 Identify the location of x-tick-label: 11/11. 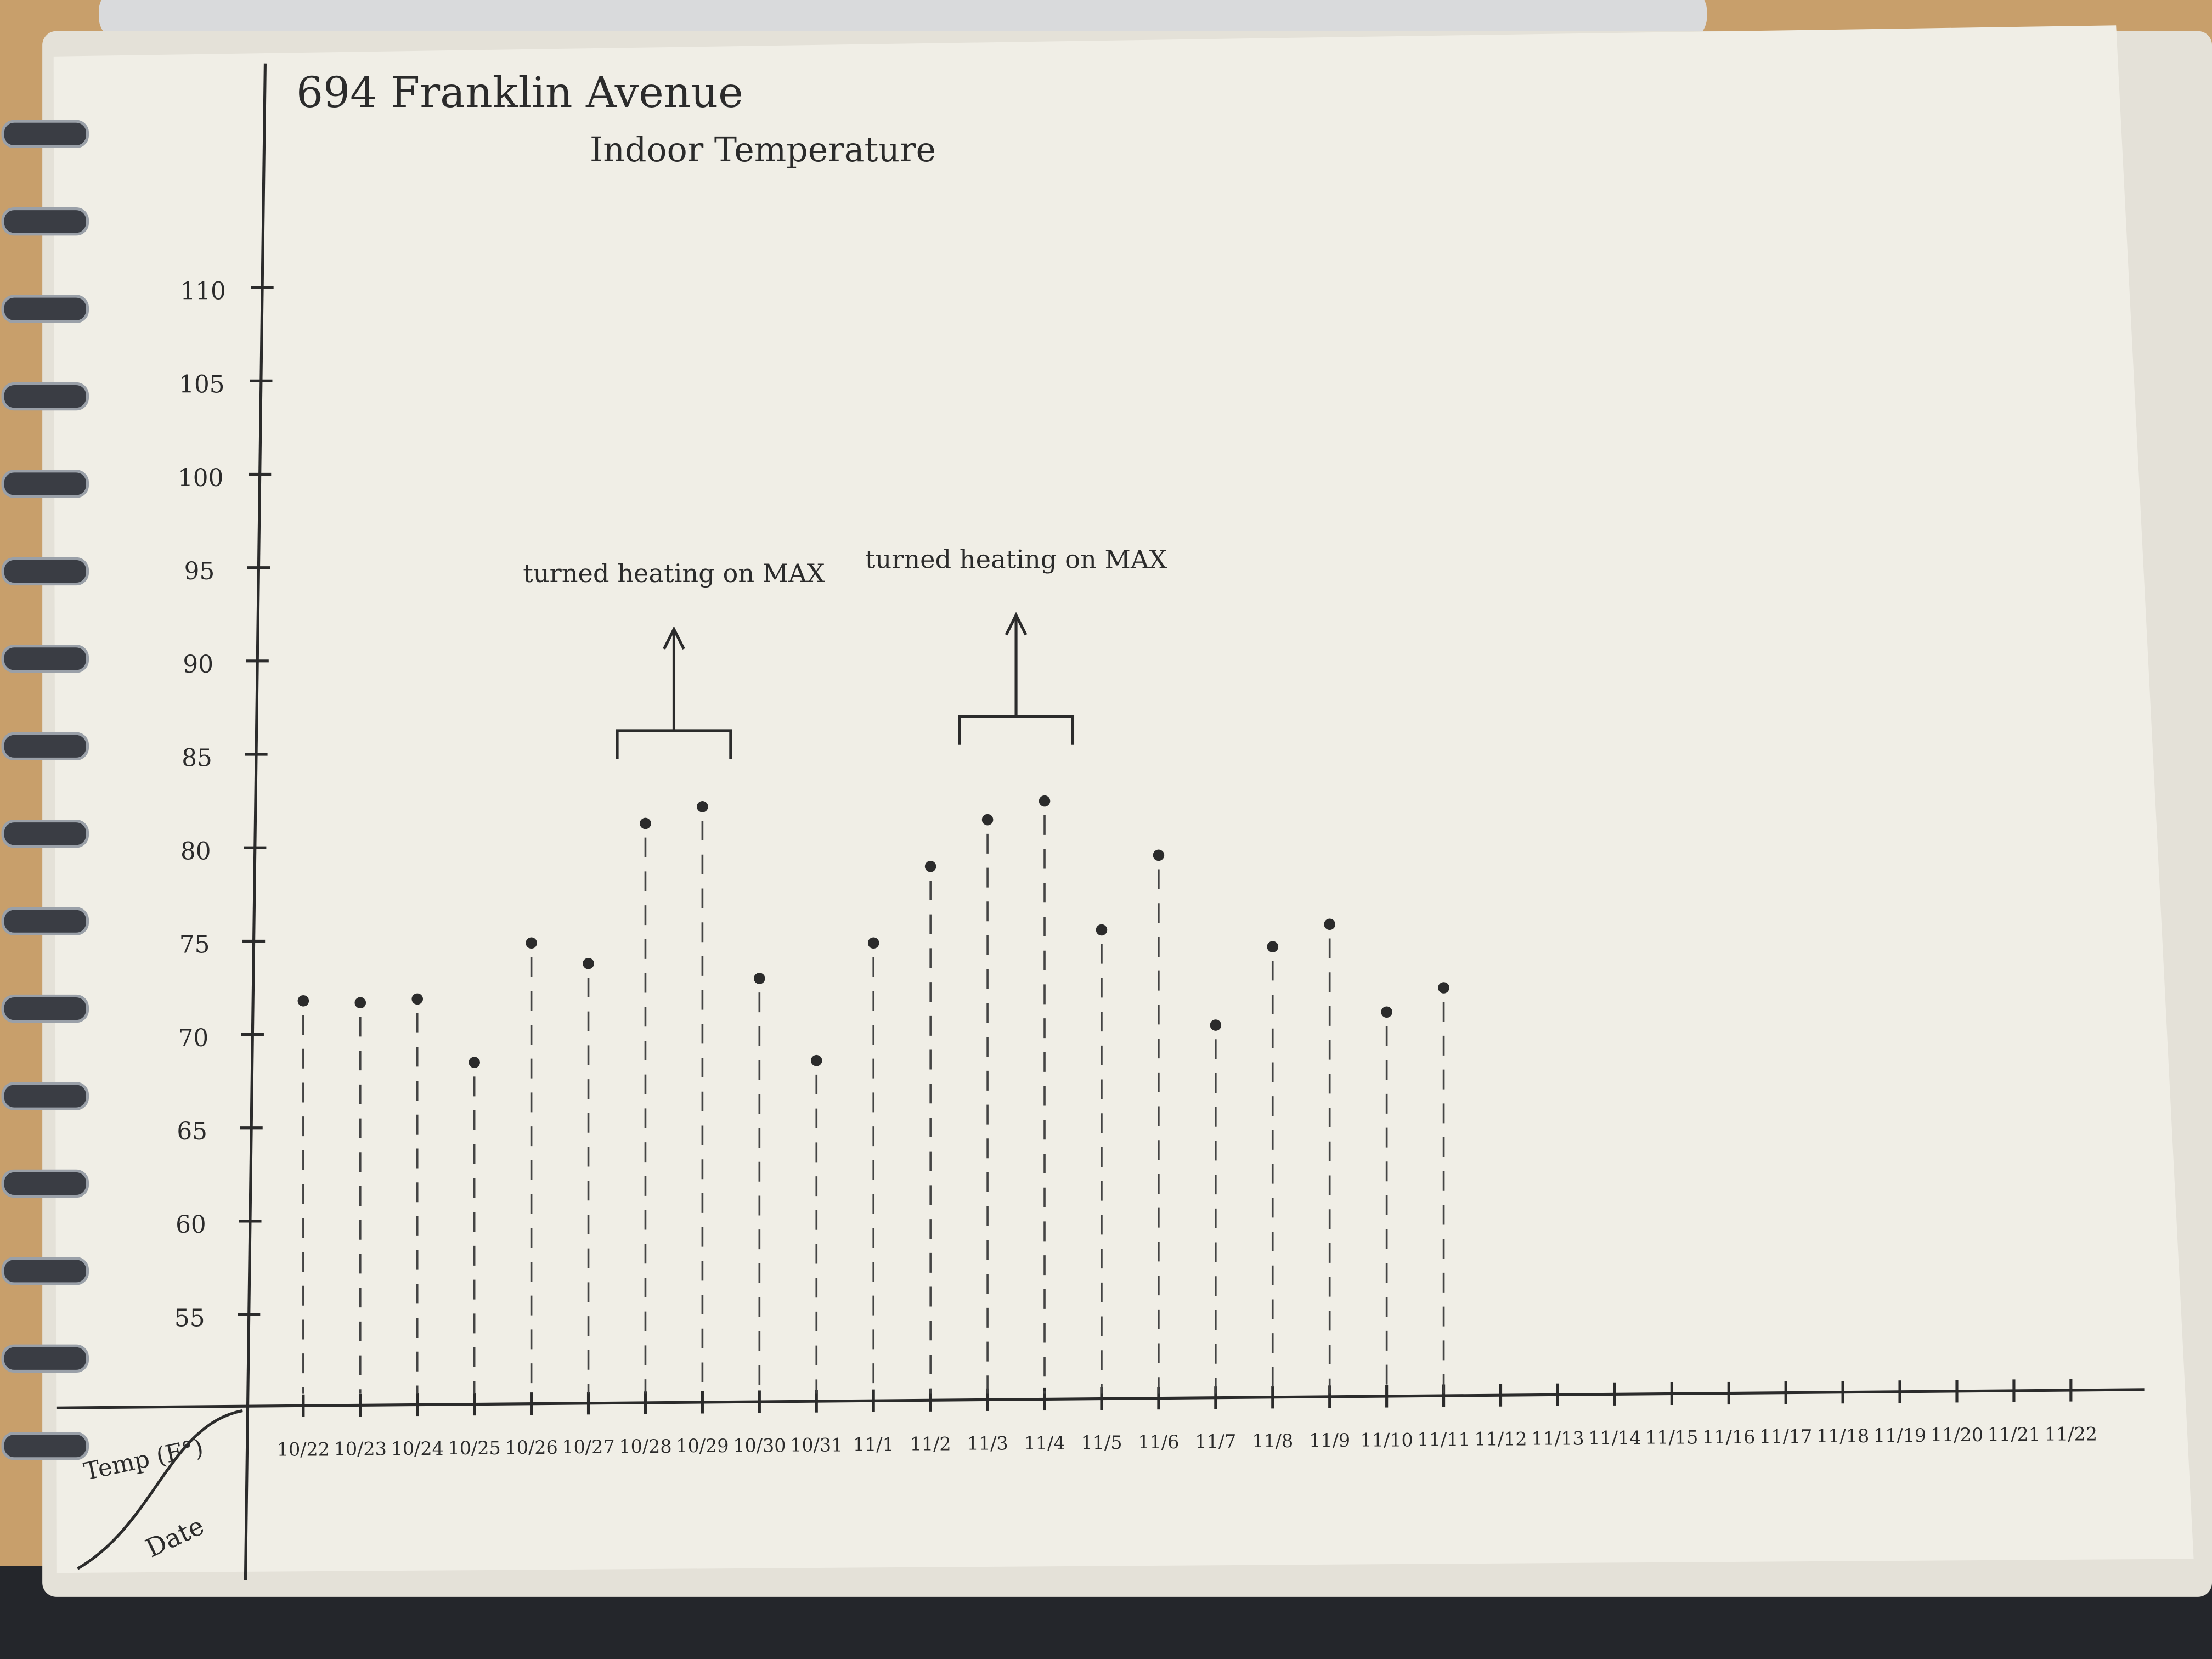
(1444, 1439).